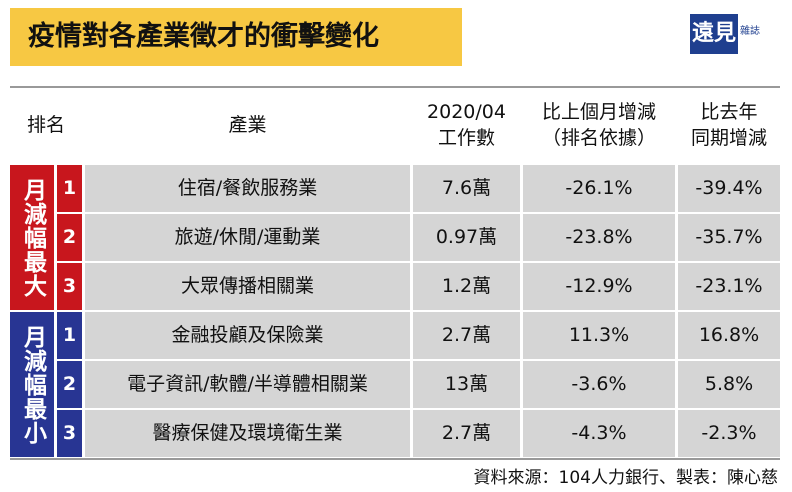  I want to click on table-cell: 住宿/餐飲服務業, so click(247, 188).